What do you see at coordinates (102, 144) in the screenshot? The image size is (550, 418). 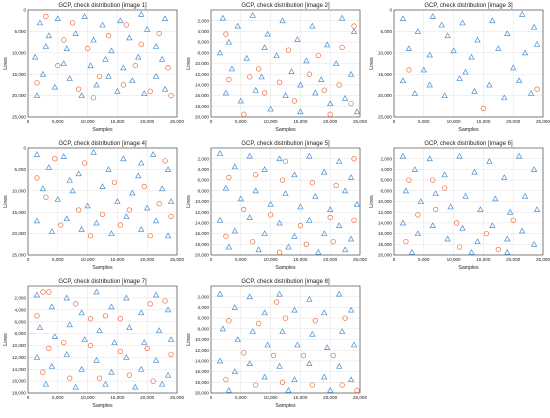 I see `chart-title: GCP, check distribution [image 4]` at bounding box center [102, 144].